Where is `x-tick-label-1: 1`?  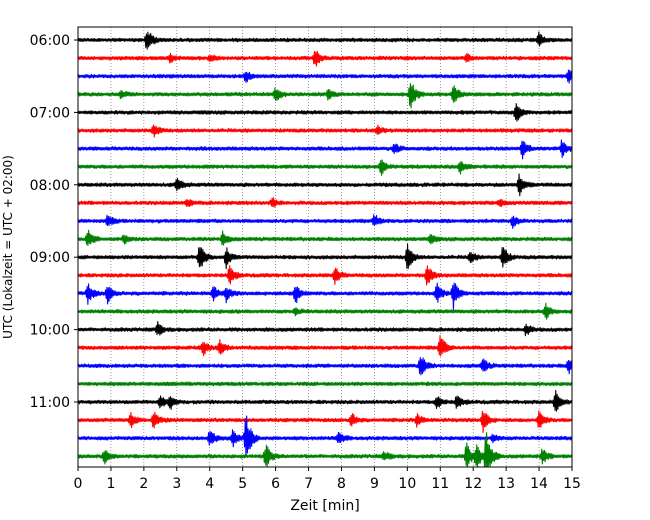
x-tick-label-1: 1 is located at coordinates (110, 484).